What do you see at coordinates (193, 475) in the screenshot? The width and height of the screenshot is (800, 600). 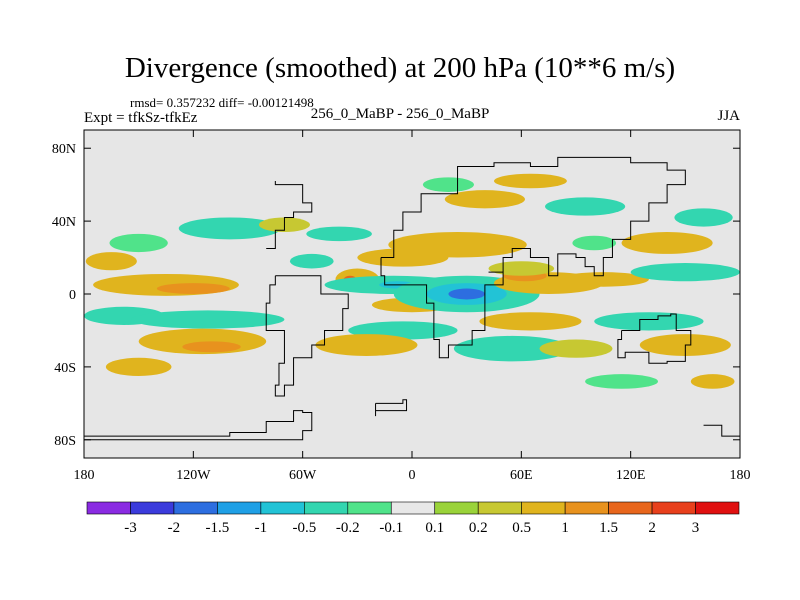 I see `x-tick-label: 120W` at bounding box center [193, 475].